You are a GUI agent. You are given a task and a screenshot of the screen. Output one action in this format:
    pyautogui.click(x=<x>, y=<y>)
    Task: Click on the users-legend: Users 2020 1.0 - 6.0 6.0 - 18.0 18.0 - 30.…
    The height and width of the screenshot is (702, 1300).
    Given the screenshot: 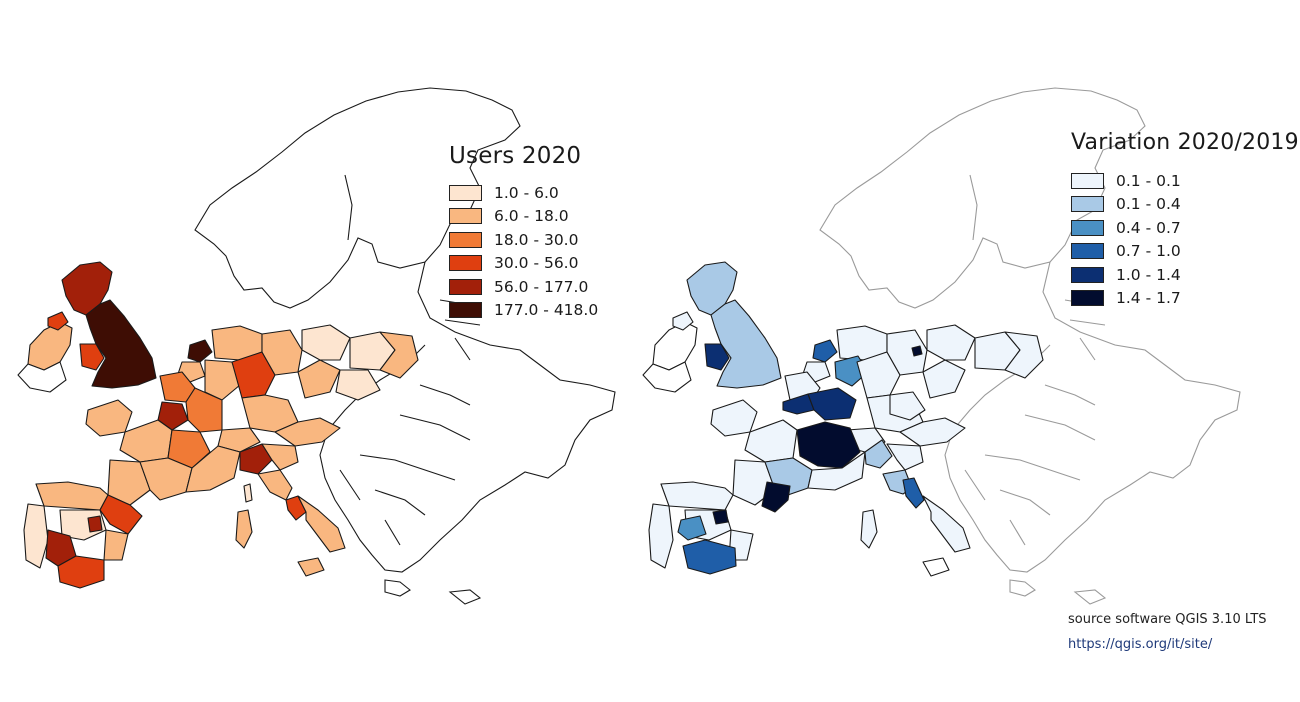 What is the action you would take?
    pyautogui.click(x=523, y=232)
    